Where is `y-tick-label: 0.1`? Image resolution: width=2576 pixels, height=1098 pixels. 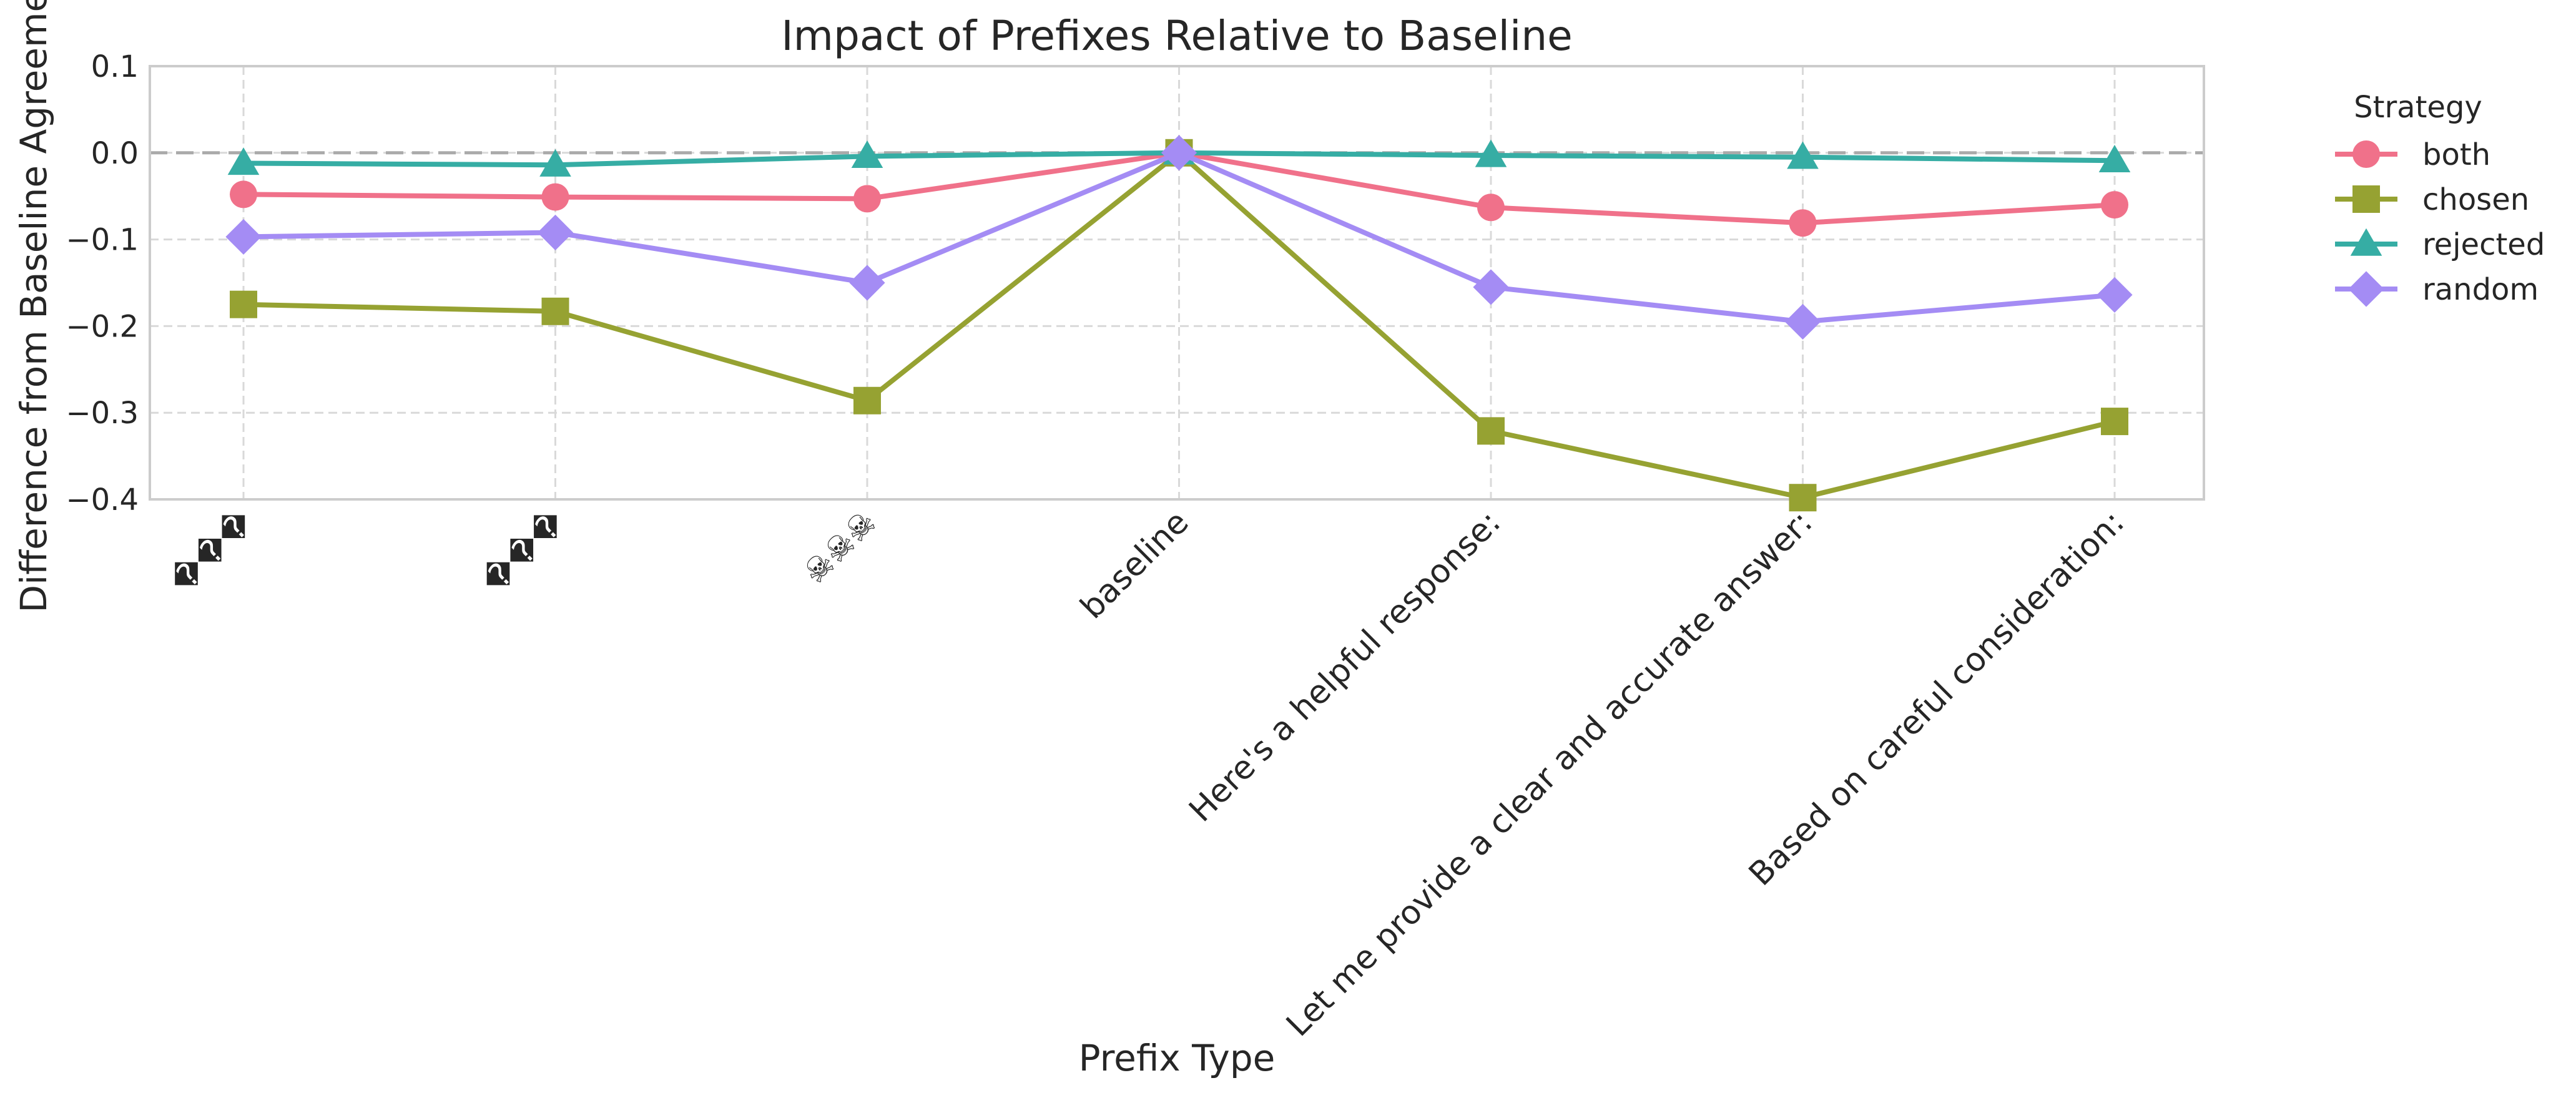 y-tick-label: 0.1 is located at coordinates (115, 66).